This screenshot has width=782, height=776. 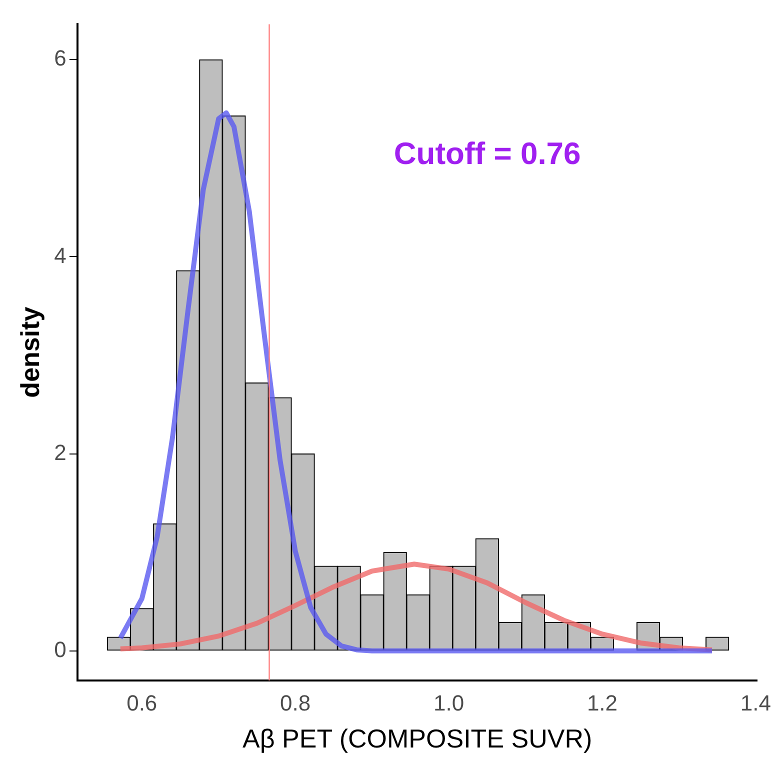 I want to click on x-tick-label: 1.2, so click(x=602, y=703).